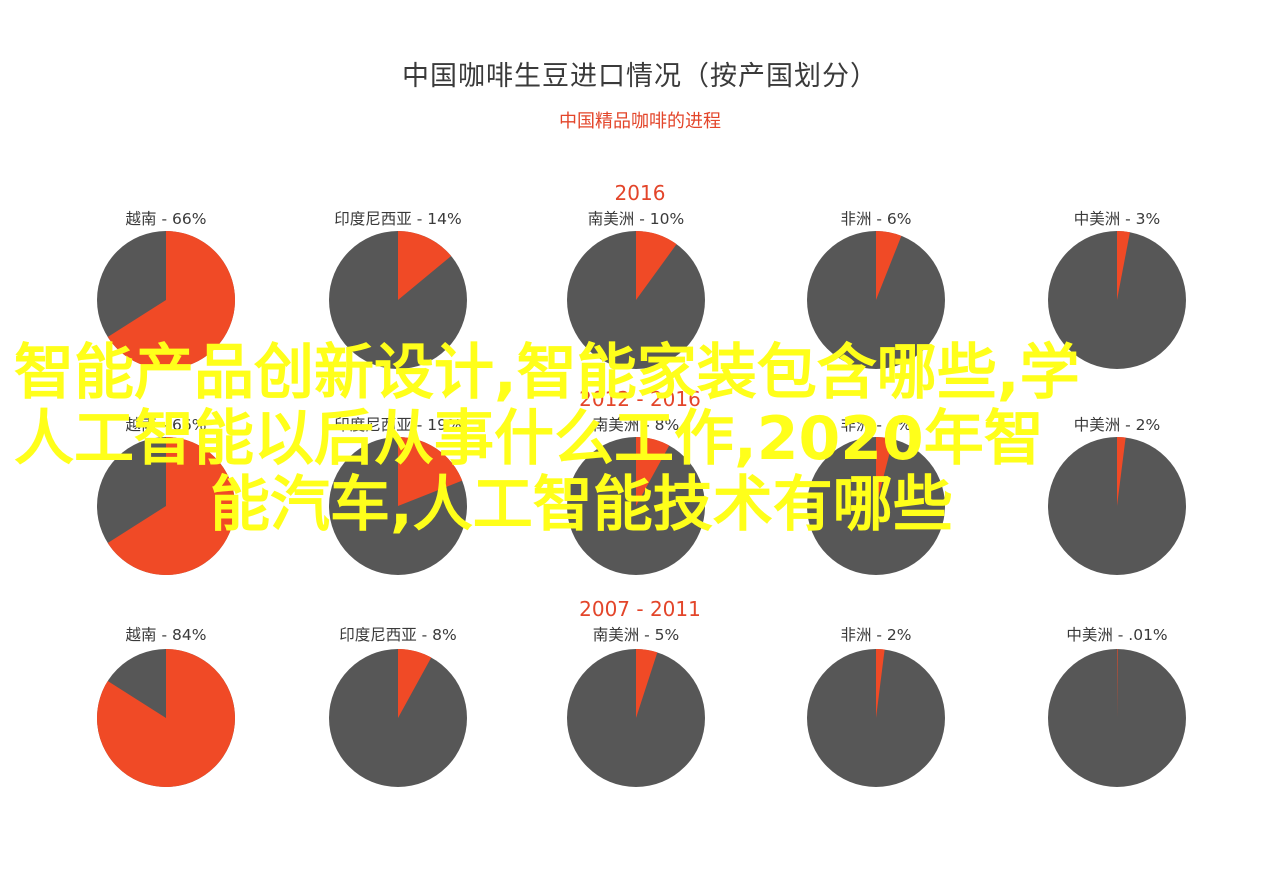  What do you see at coordinates (1117, 219) in the screenshot?
I see `pie-label: 中美洲 - 3%` at bounding box center [1117, 219].